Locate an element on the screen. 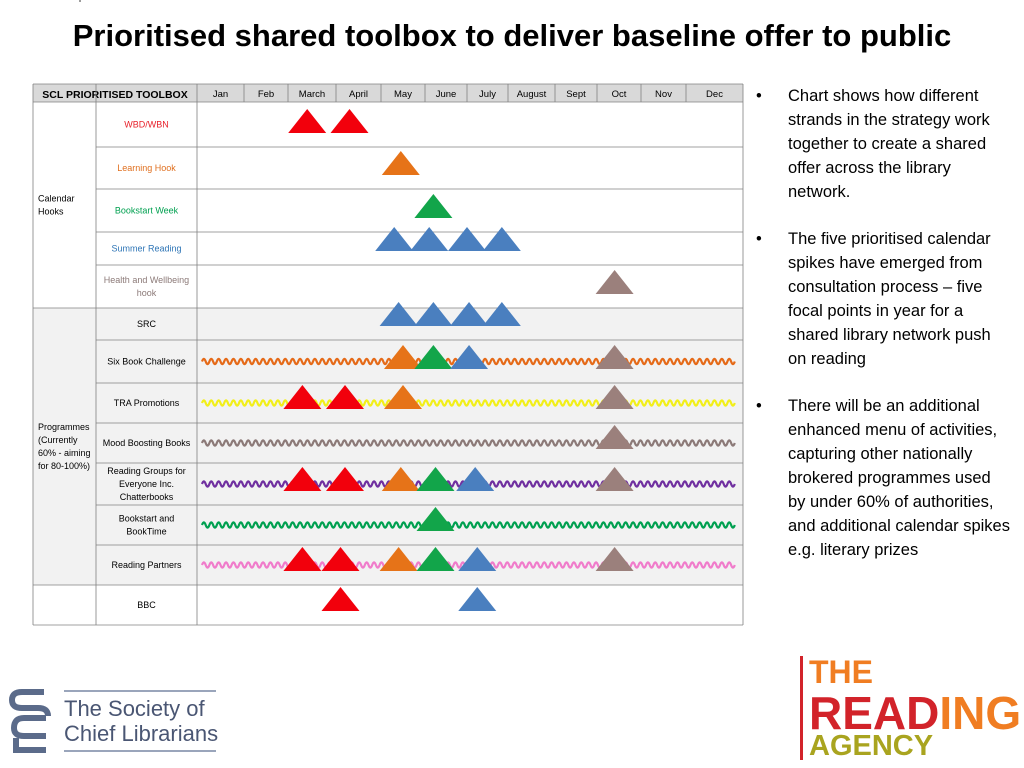  scl-logo: The Society of Chief Librarians is located at coordinates (121, 721).